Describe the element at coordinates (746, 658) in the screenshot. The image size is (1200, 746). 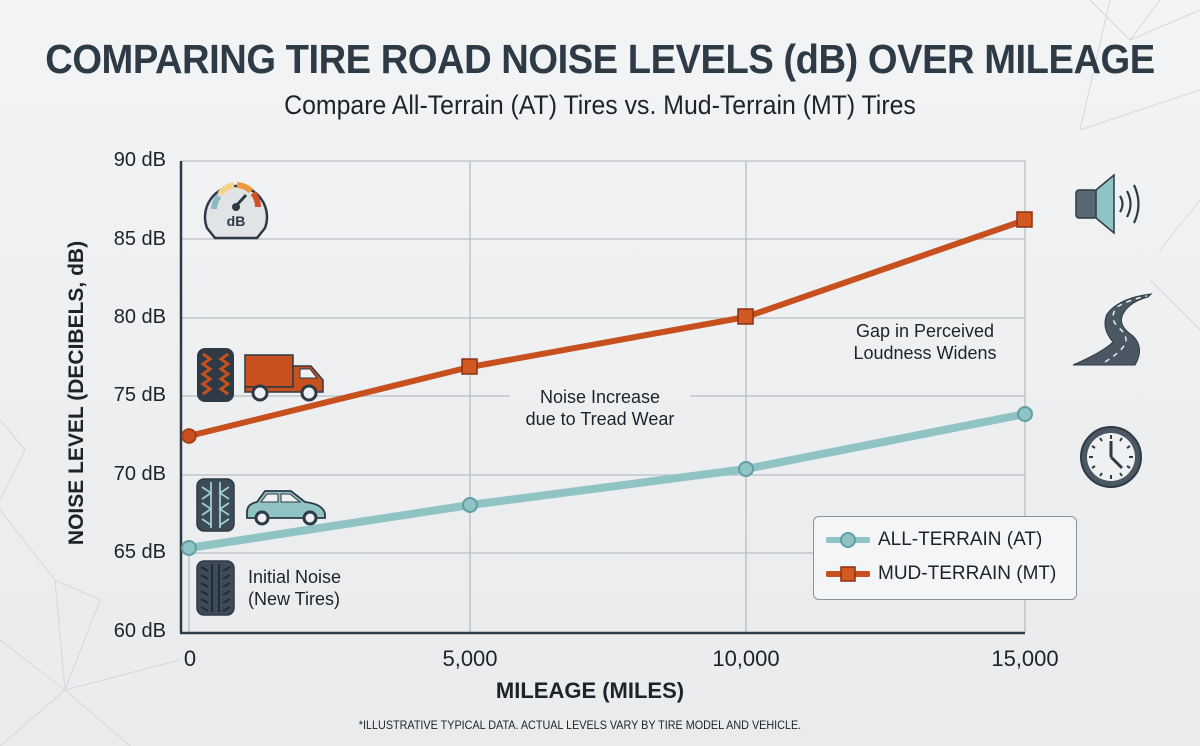
I see `x-tick: 10,000` at that location.